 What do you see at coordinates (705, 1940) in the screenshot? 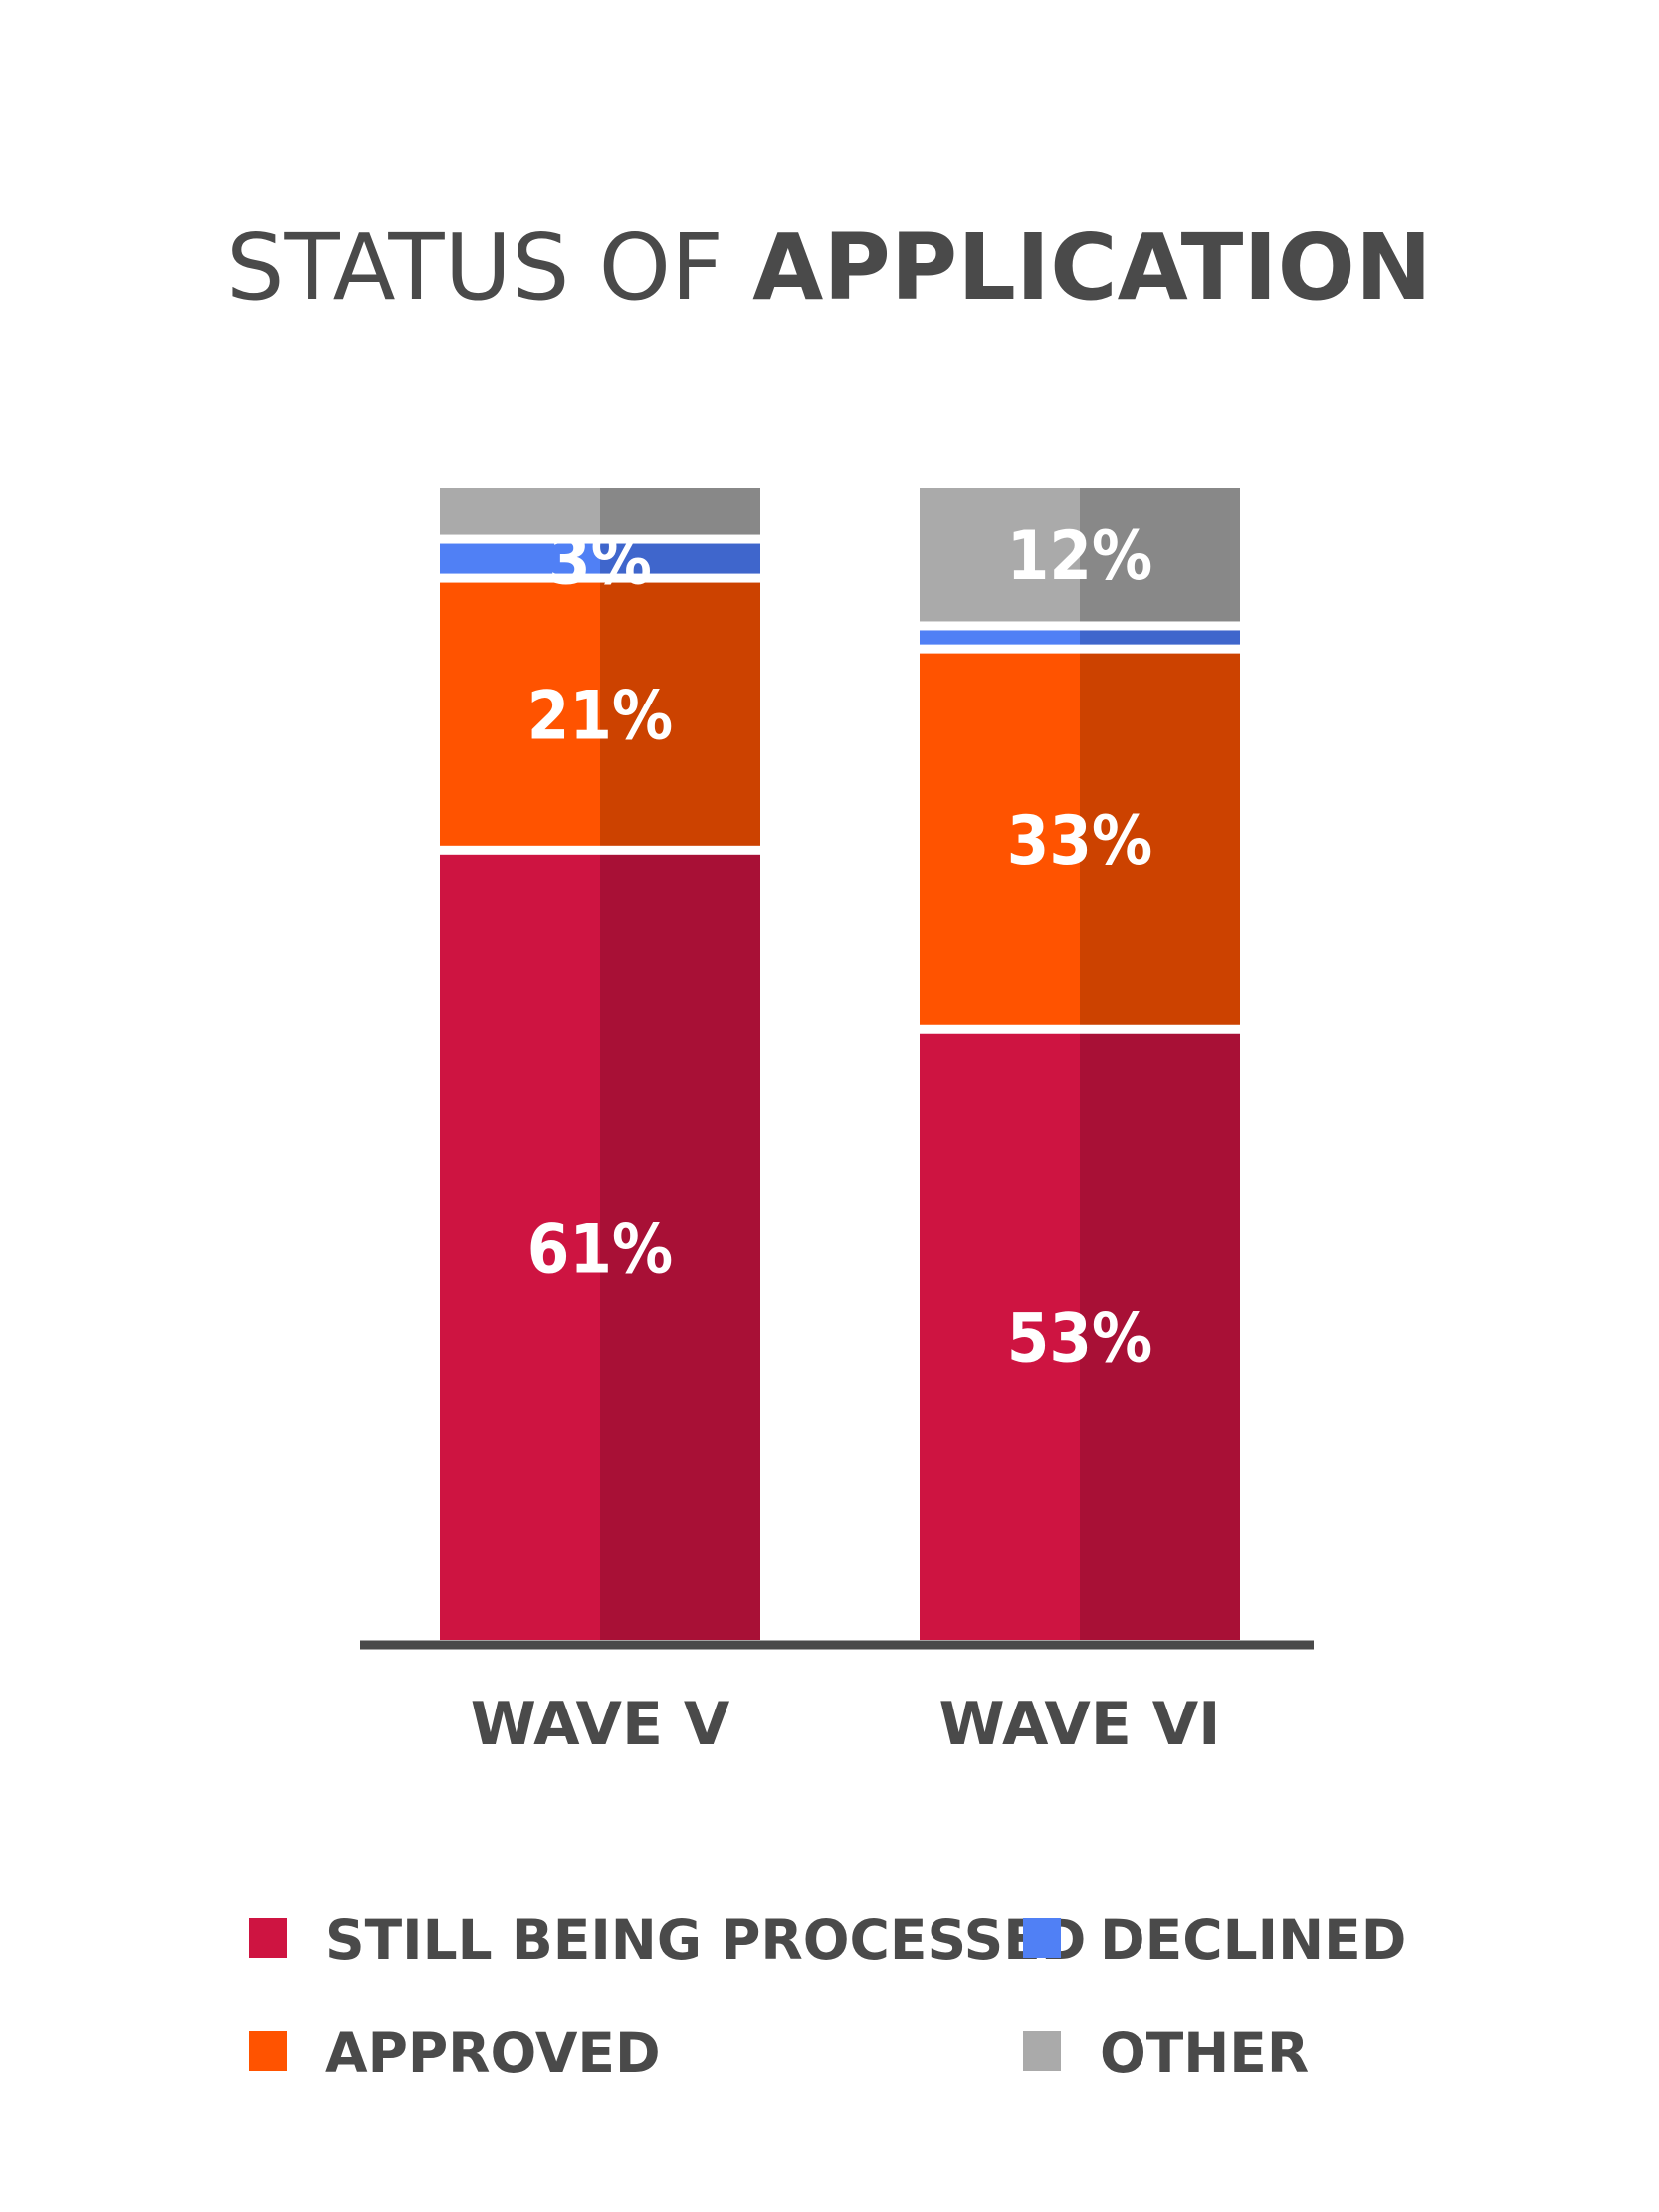
I see `legend-label-still-being-processed: STILL BEING PROCESSED` at bounding box center [705, 1940].